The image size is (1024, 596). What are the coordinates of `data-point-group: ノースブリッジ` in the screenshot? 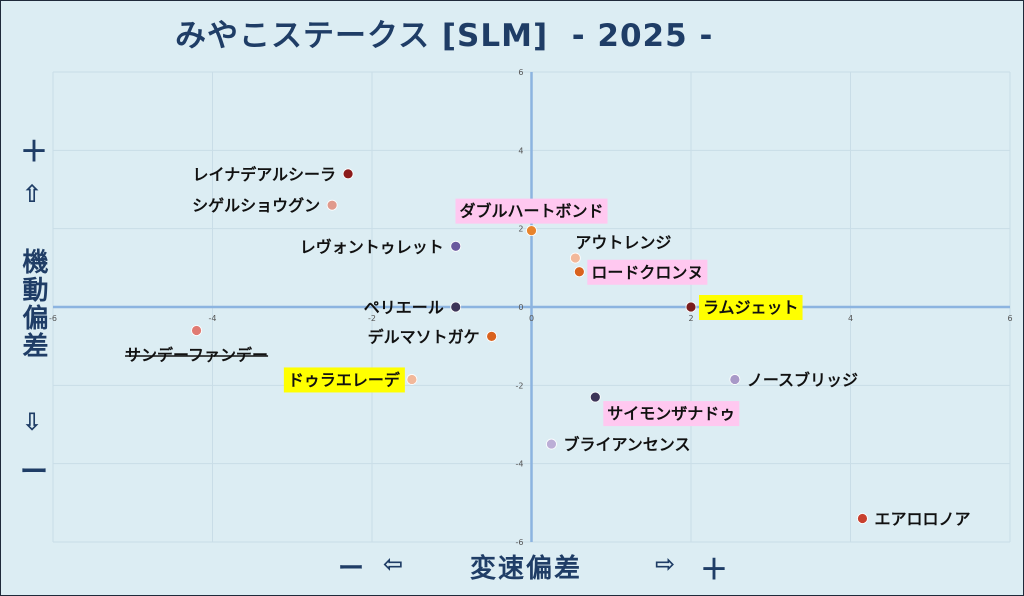 It's located at (793, 379).